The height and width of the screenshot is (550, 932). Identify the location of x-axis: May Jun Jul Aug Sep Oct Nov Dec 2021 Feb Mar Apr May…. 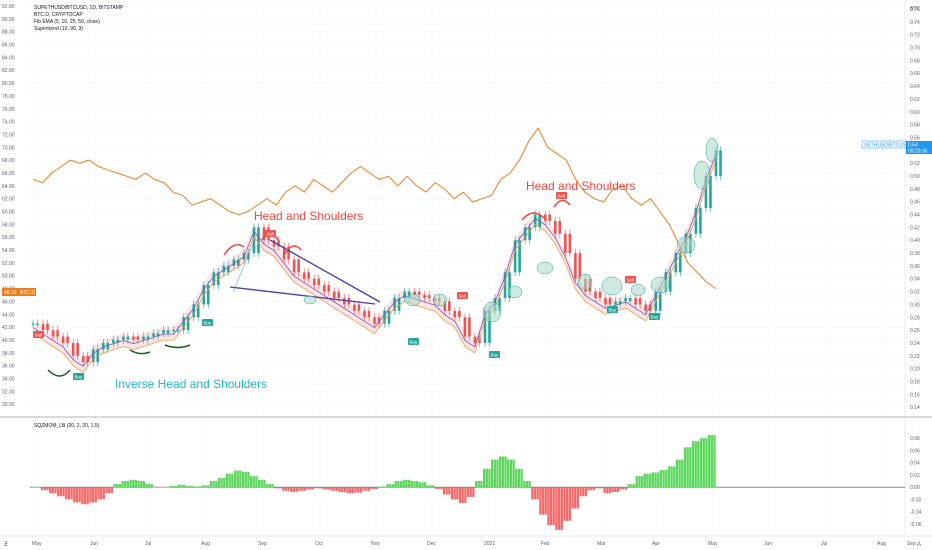
(474, 544).